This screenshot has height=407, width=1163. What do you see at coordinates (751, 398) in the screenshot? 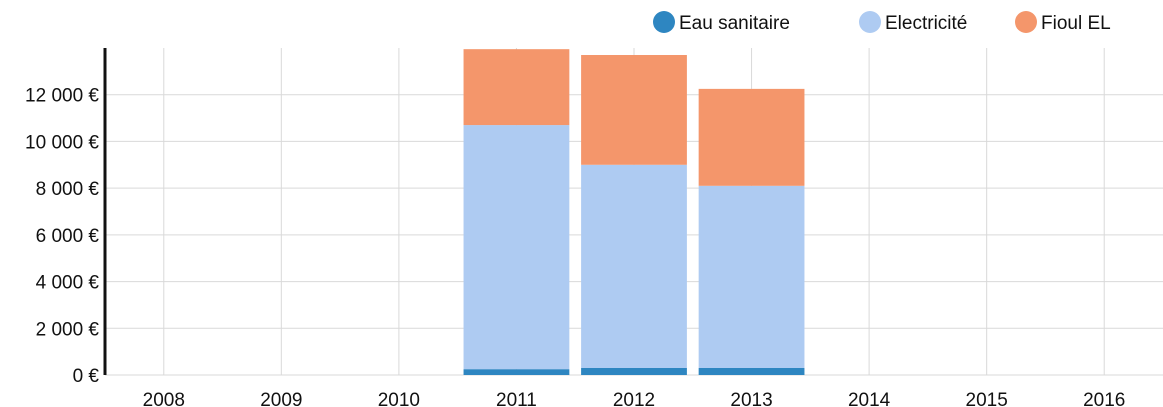
I see `x-tick-label: 2013` at bounding box center [751, 398].